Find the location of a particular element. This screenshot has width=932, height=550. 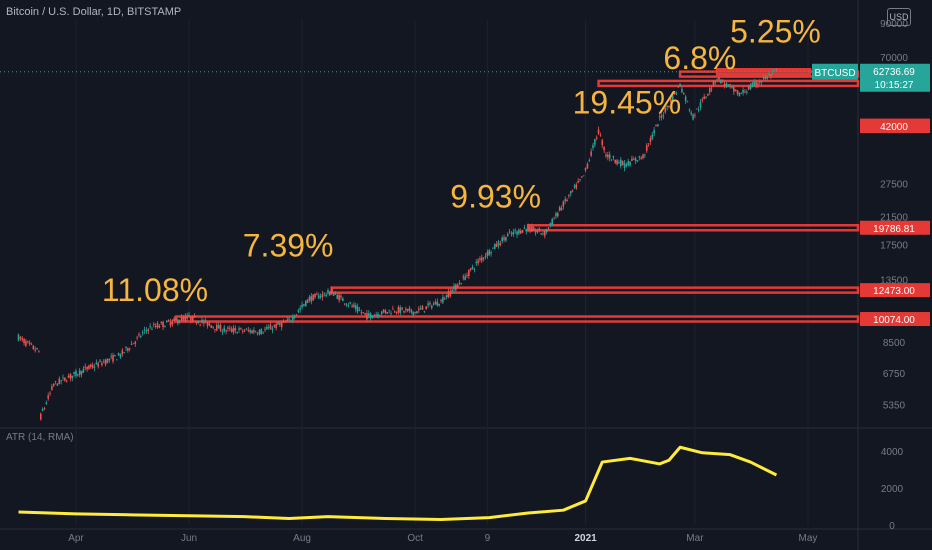

price-tick-label: 70000 is located at coordinates (894, 58).